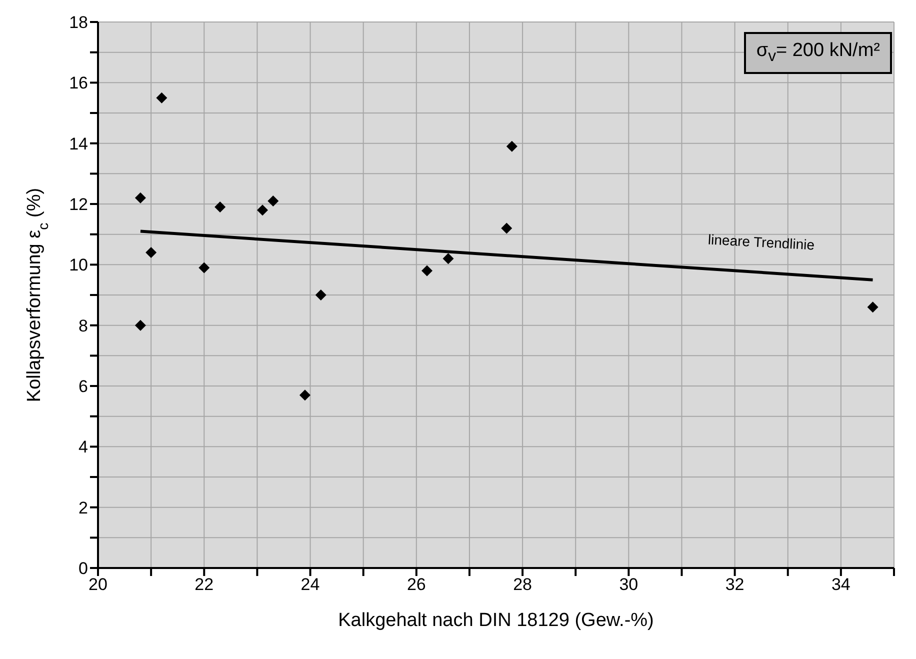 Image resolution: width=916 pixels, height=659 pixels. I want to click on annotation: lineare Trendlinie, so click(761, 242).